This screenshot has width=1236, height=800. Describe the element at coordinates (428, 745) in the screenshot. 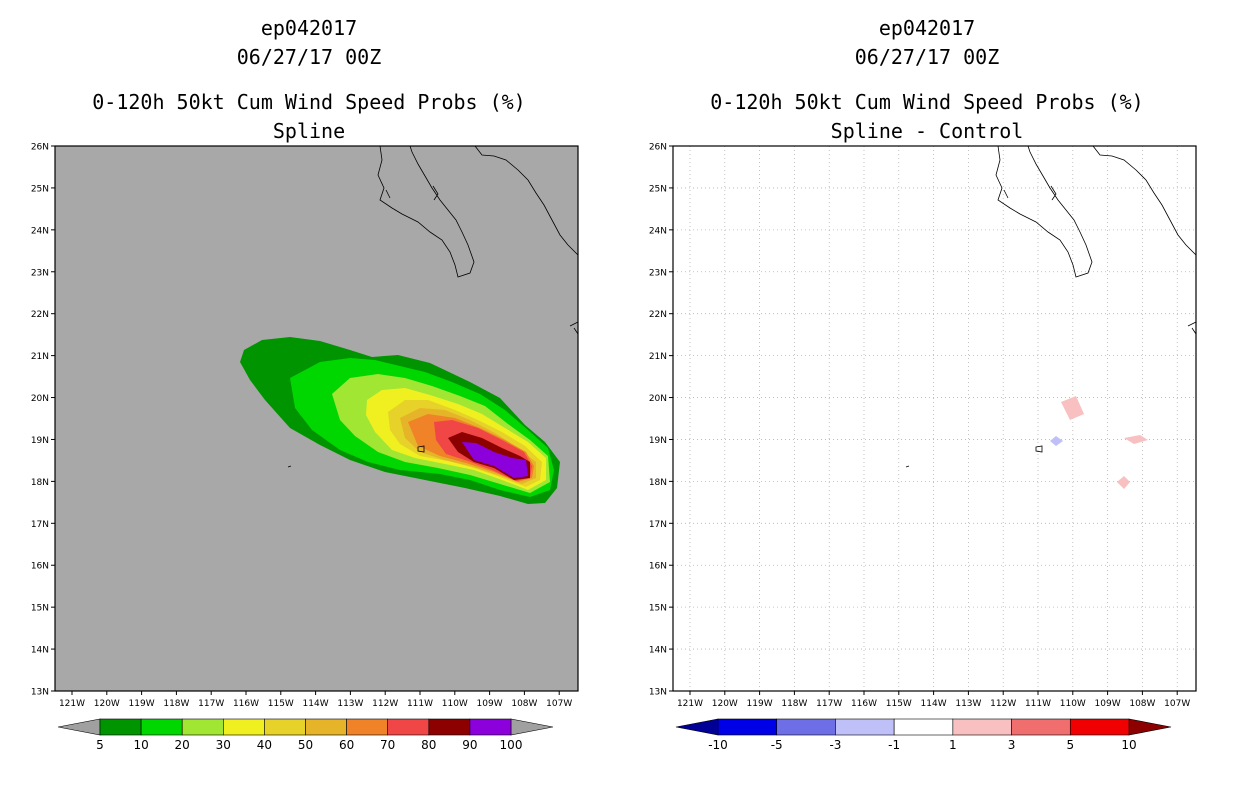

I see `colorbar-label: 80` at that location.